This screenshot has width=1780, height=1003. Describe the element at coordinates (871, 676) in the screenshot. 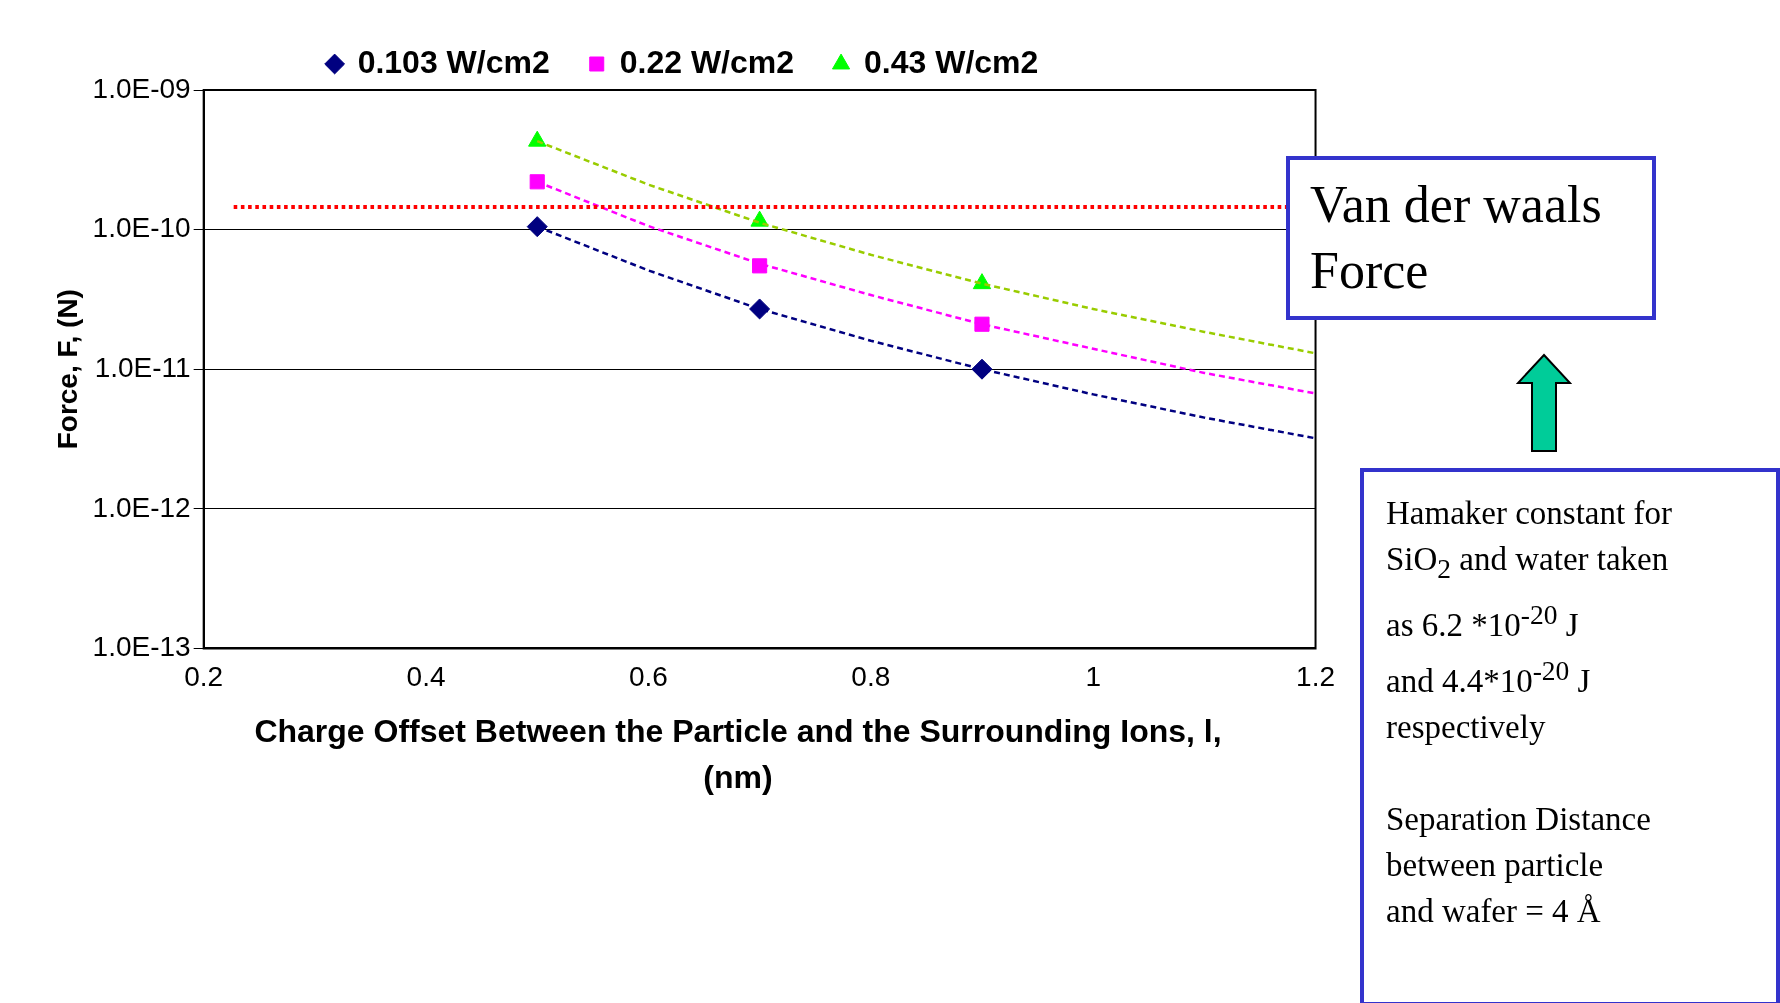

I see `x-tick-label: 0.8` at that location.